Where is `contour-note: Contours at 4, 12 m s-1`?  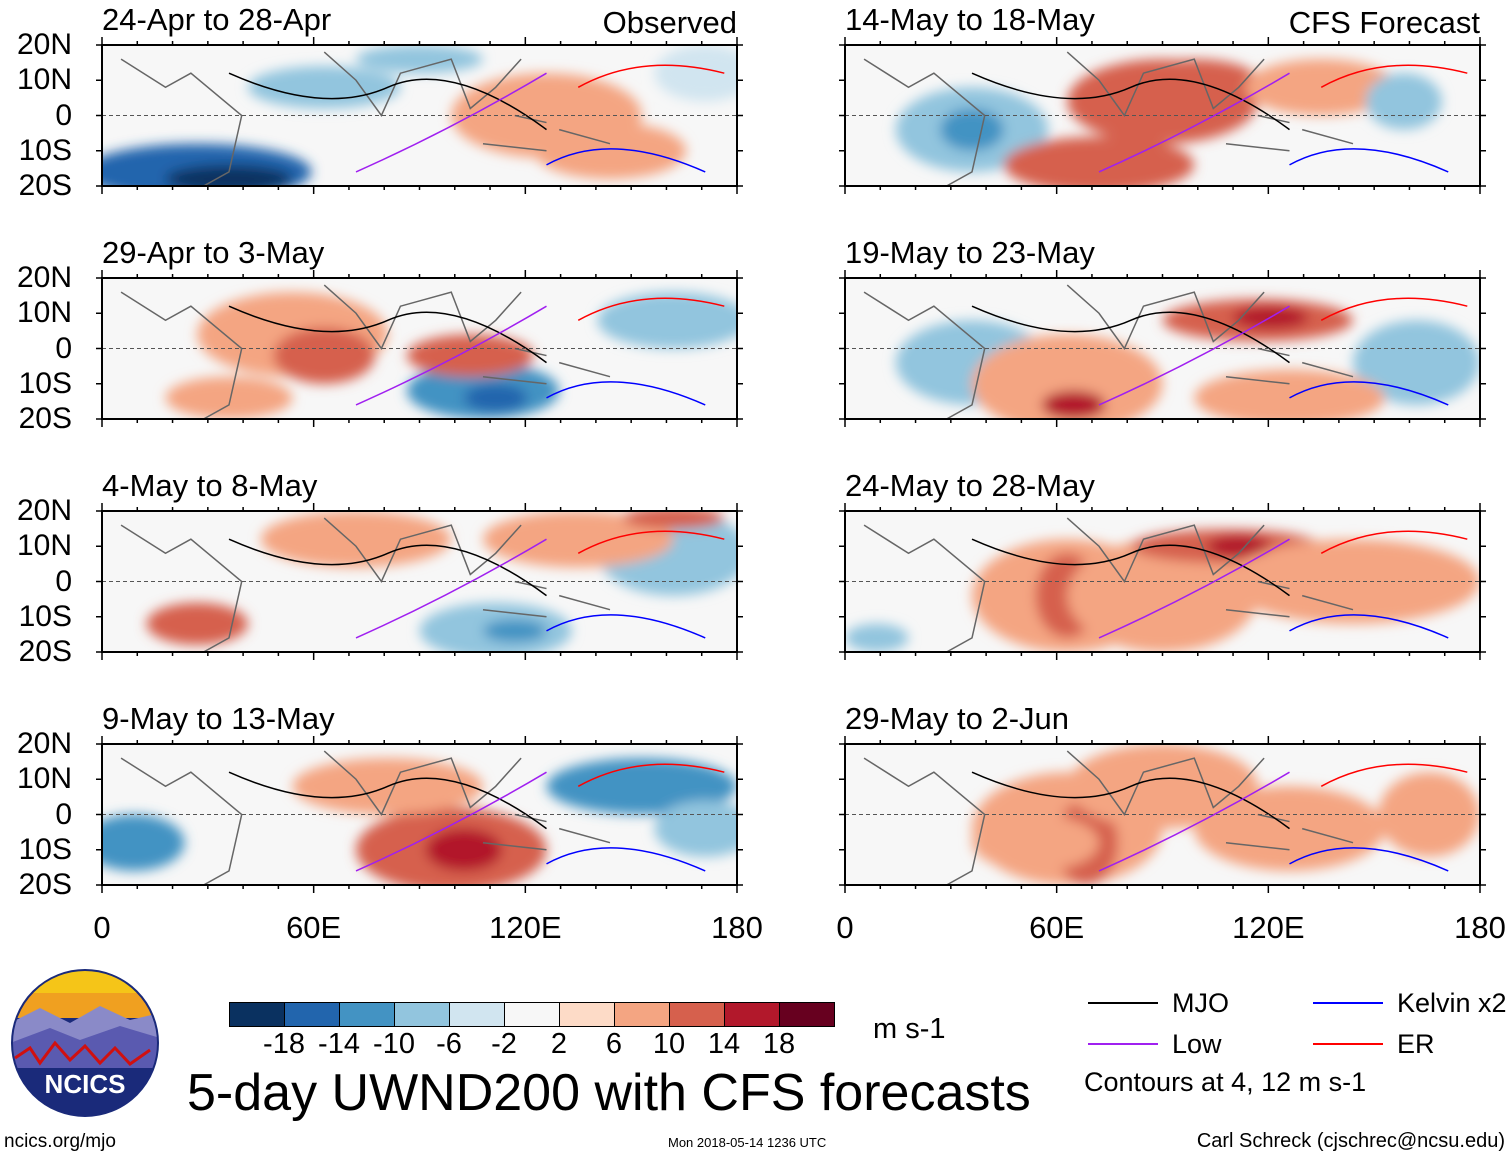 contour-note: Contours at 4, 12 m s-1 is located at coordinates (1225, 1082).